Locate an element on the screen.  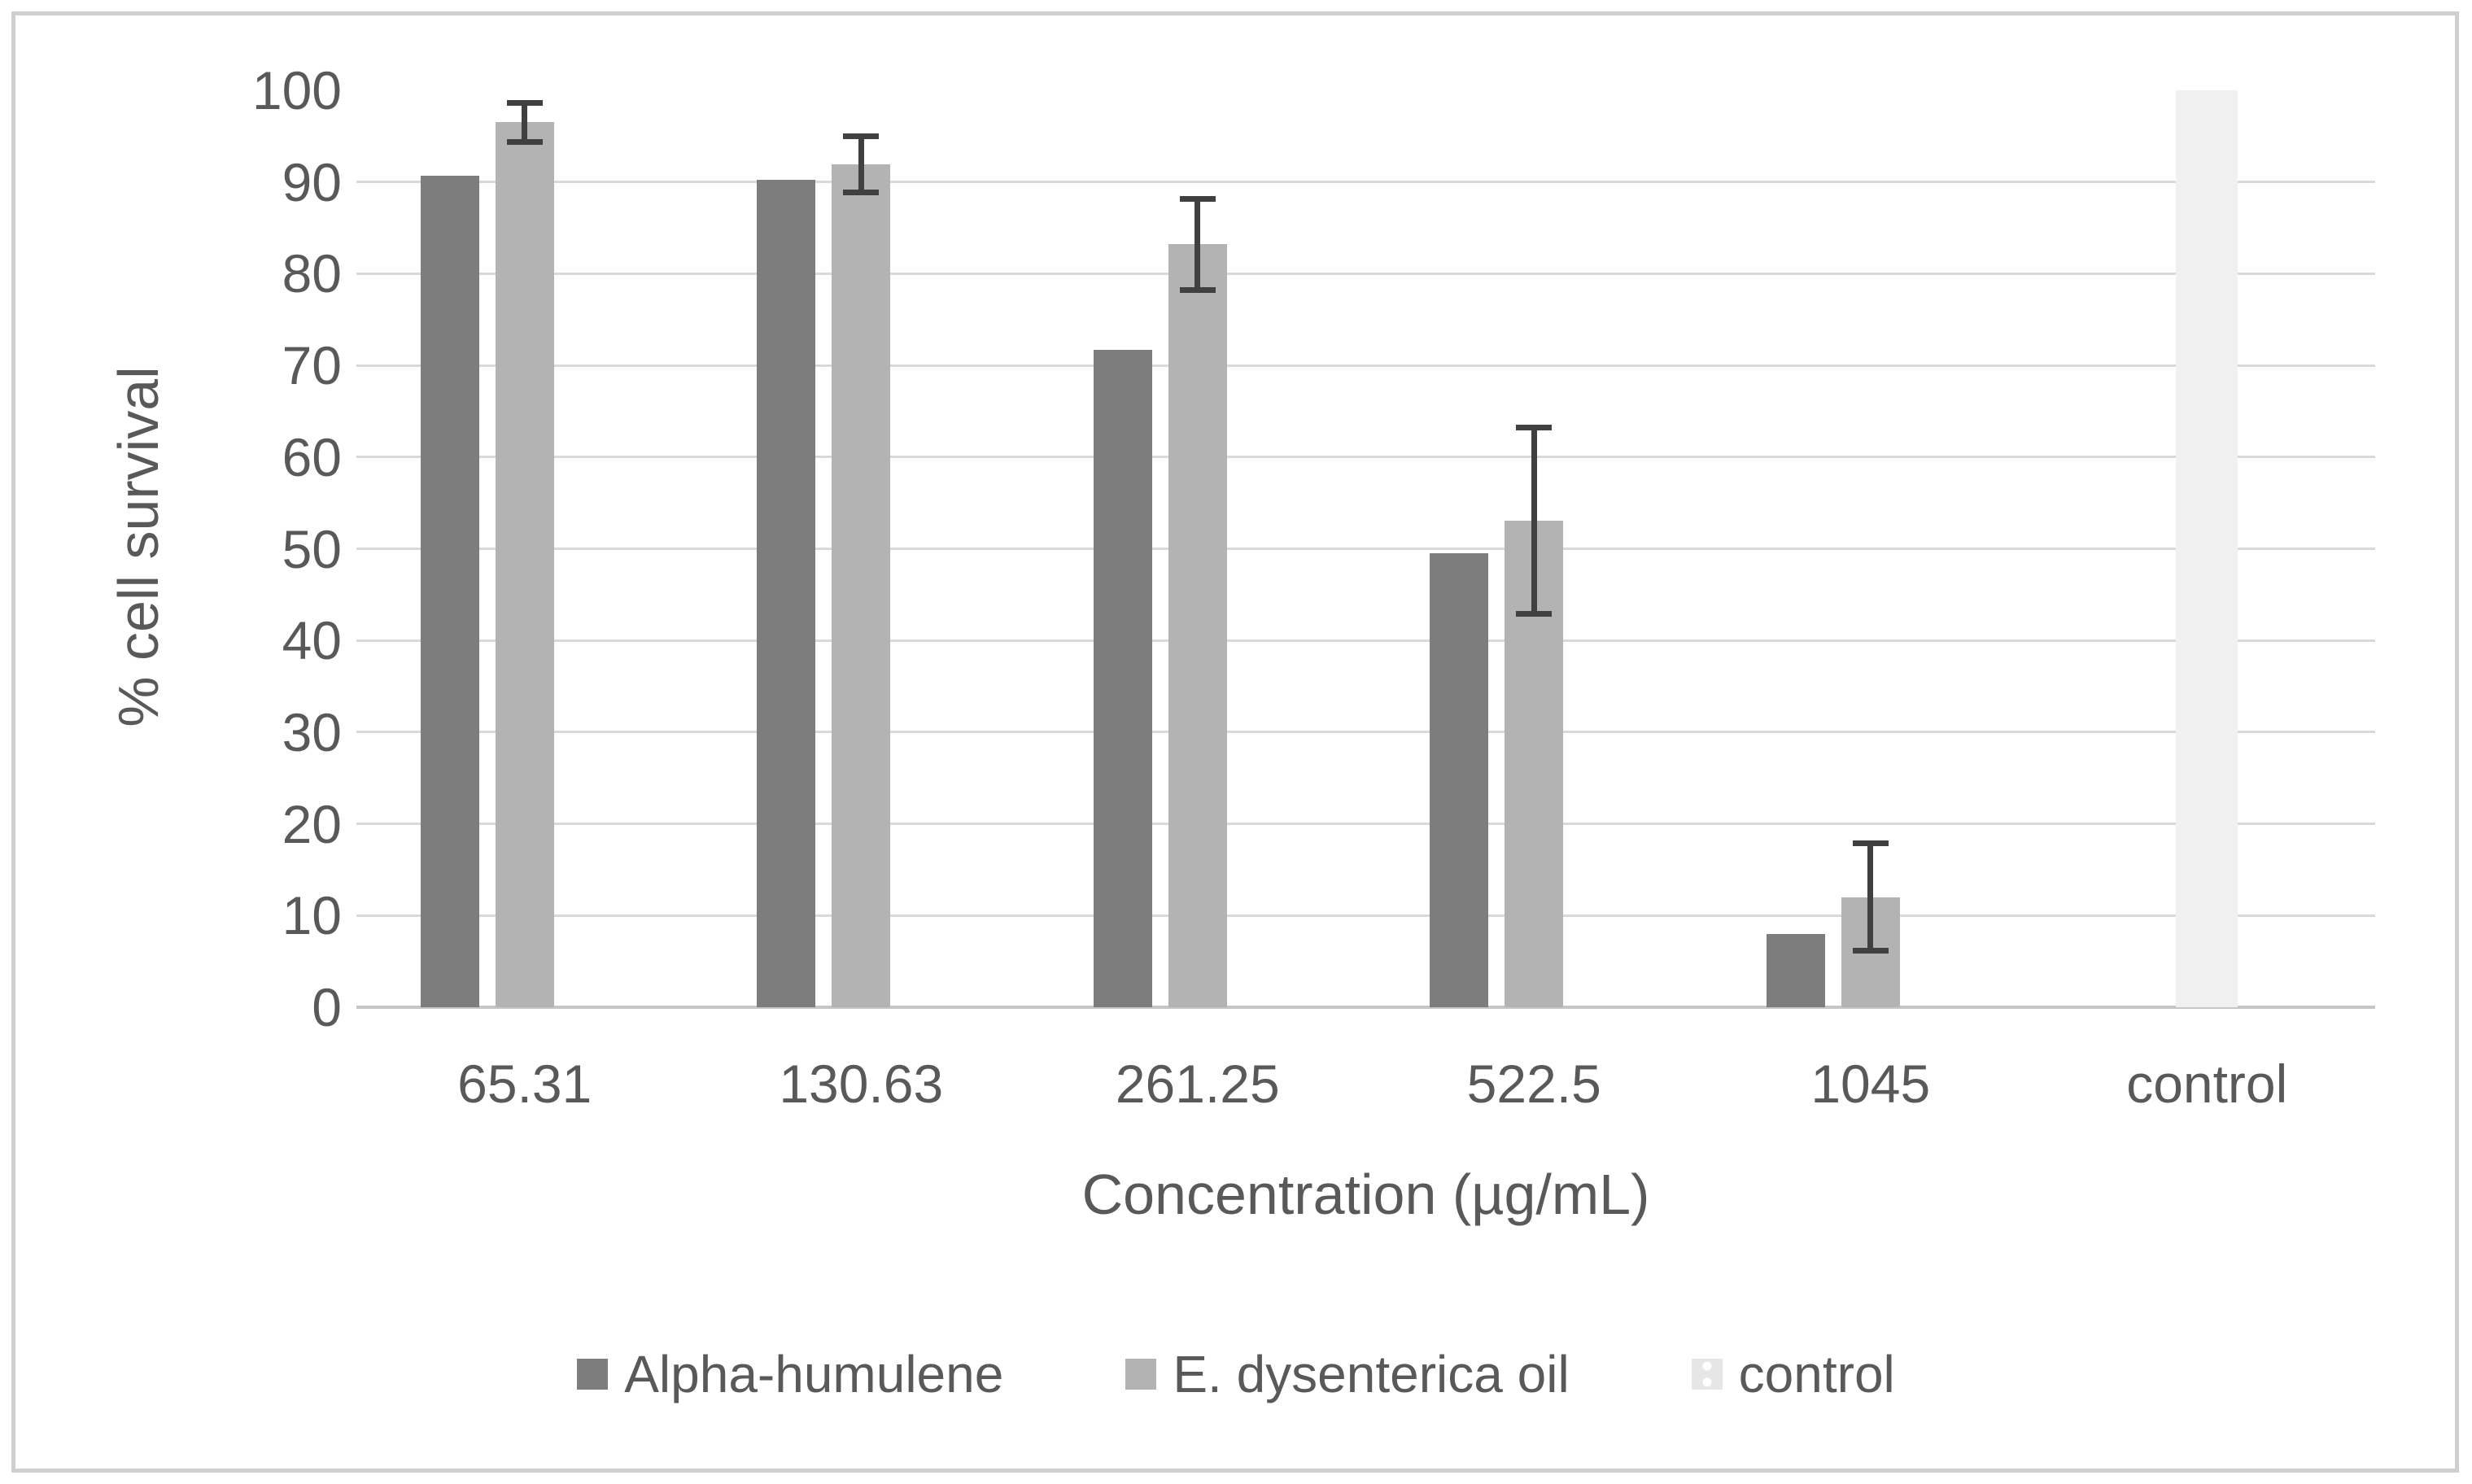
bar-alpha-humulene-130.63 is located at coordinates (787, 594).